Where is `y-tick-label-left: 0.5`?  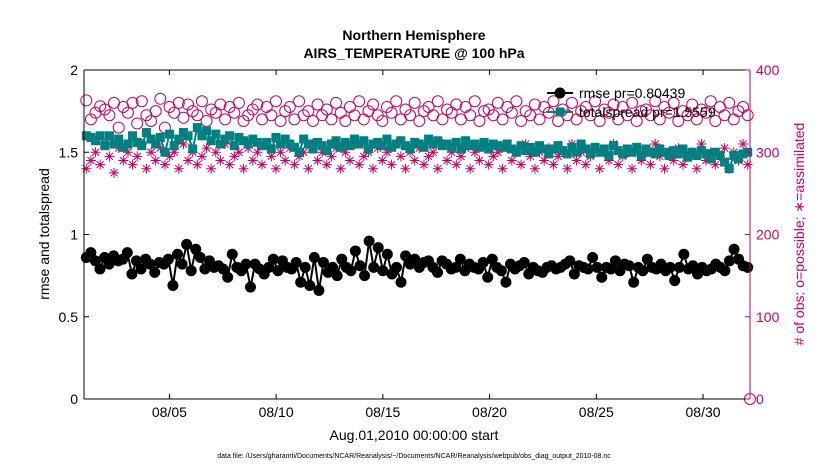
y-tick-label-left: 0.5 is located at coordinates (69, 317).